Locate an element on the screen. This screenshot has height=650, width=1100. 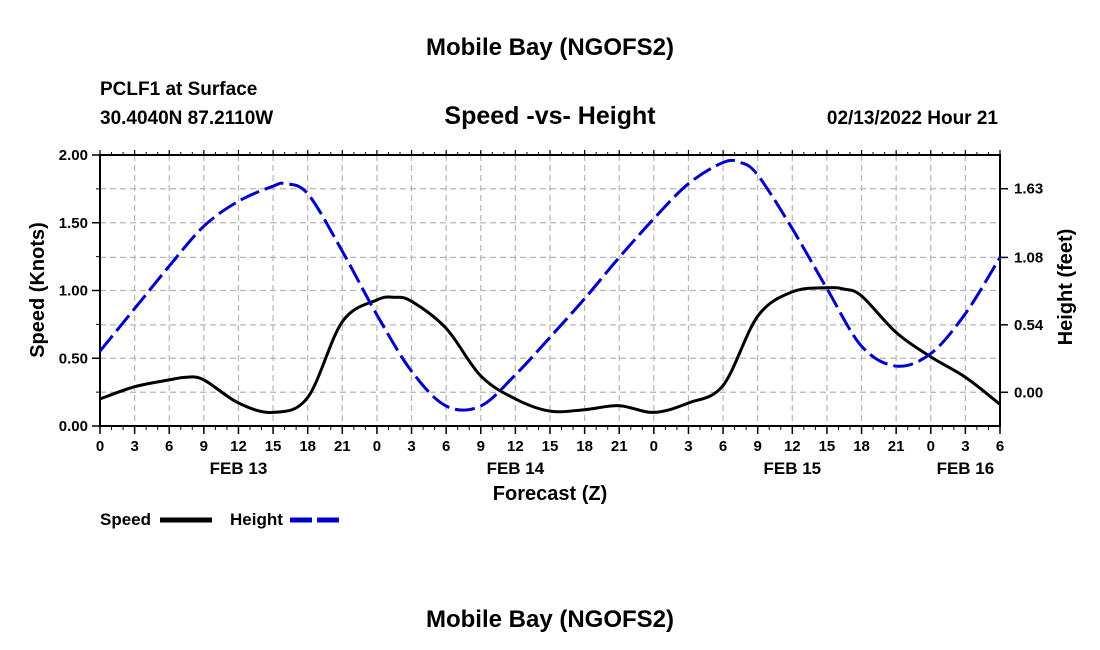
station-coords: 30.4040N 87.2110W is located at coordinates (186, 118).